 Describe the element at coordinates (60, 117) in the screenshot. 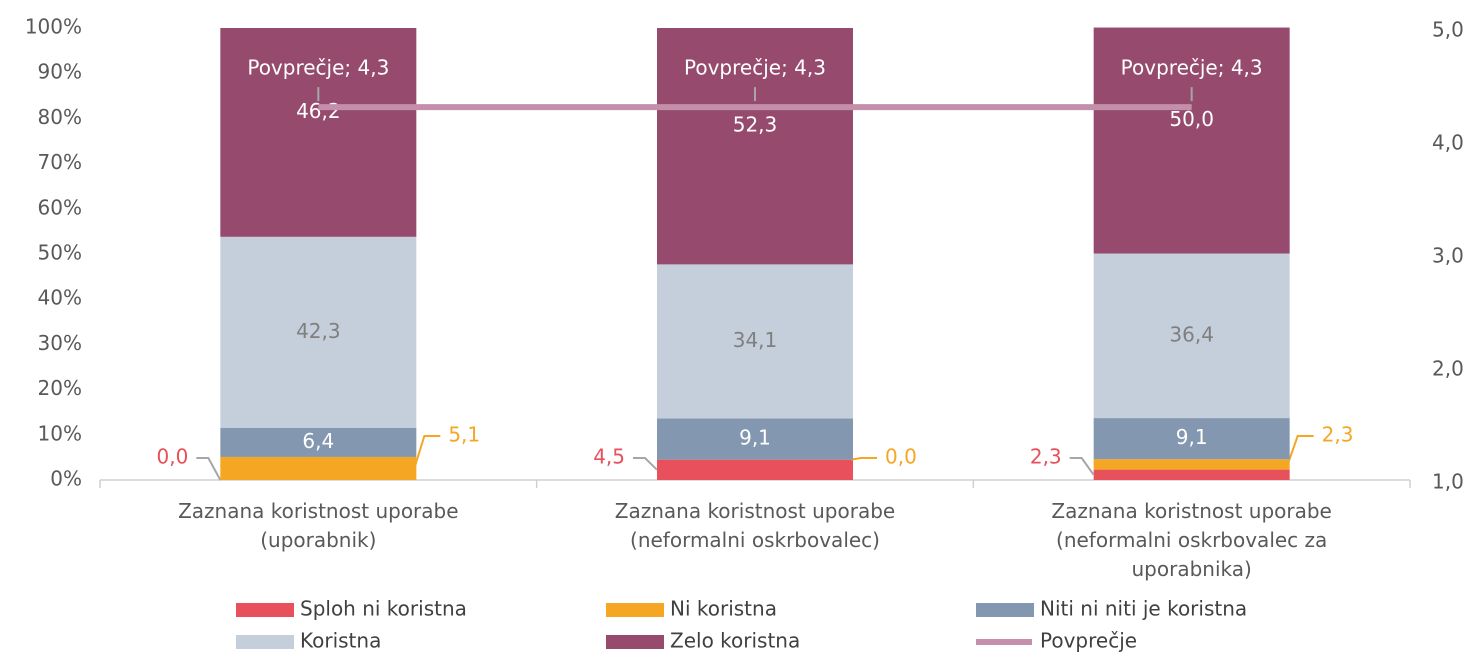

I see `y-tick-label: 80%` at that location.